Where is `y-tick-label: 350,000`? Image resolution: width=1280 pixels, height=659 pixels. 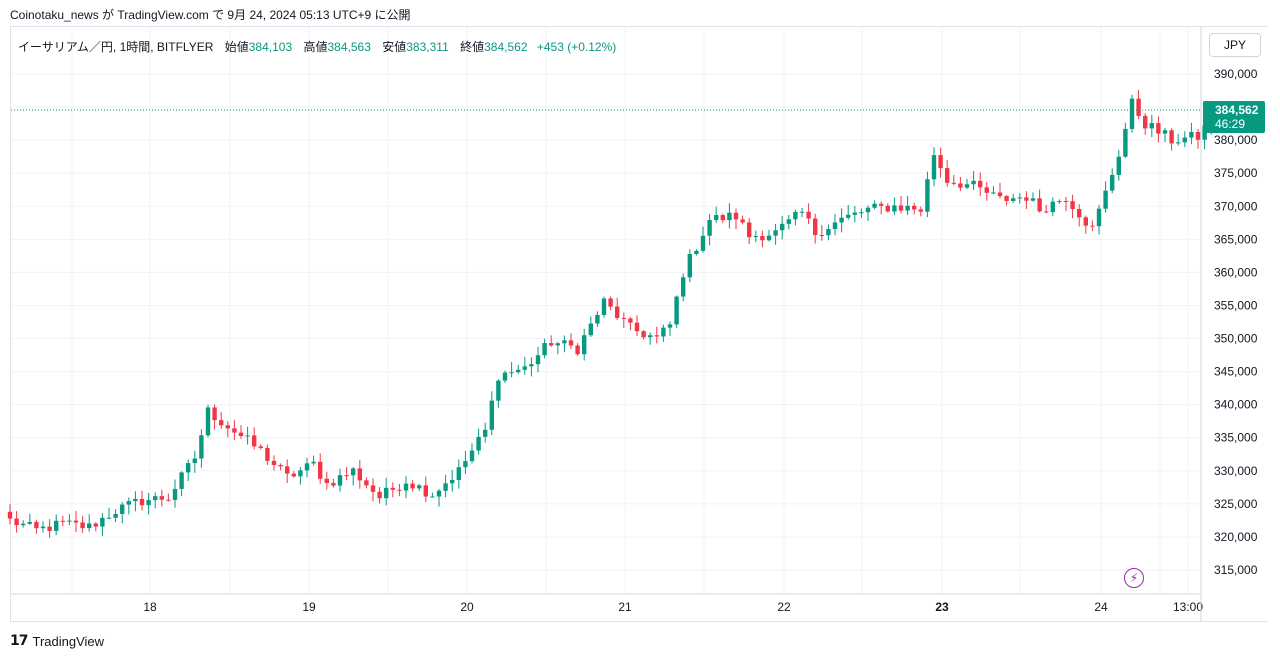 y-tick-label: 350,000 is located at coordinates (1236, 339).